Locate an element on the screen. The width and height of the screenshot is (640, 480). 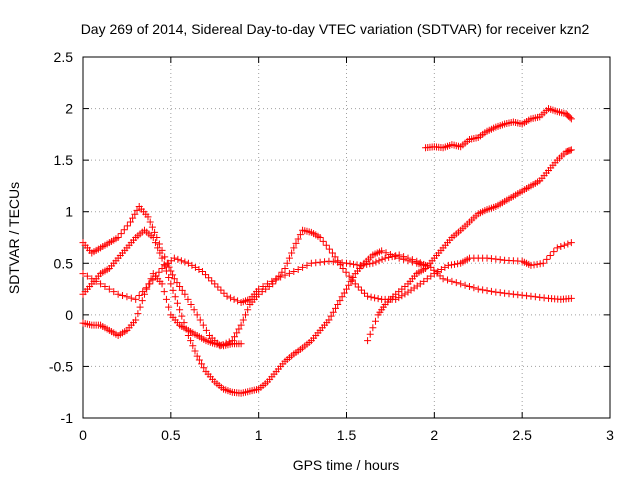
x-tick-label: 0 is located at coordinates (83, 435).